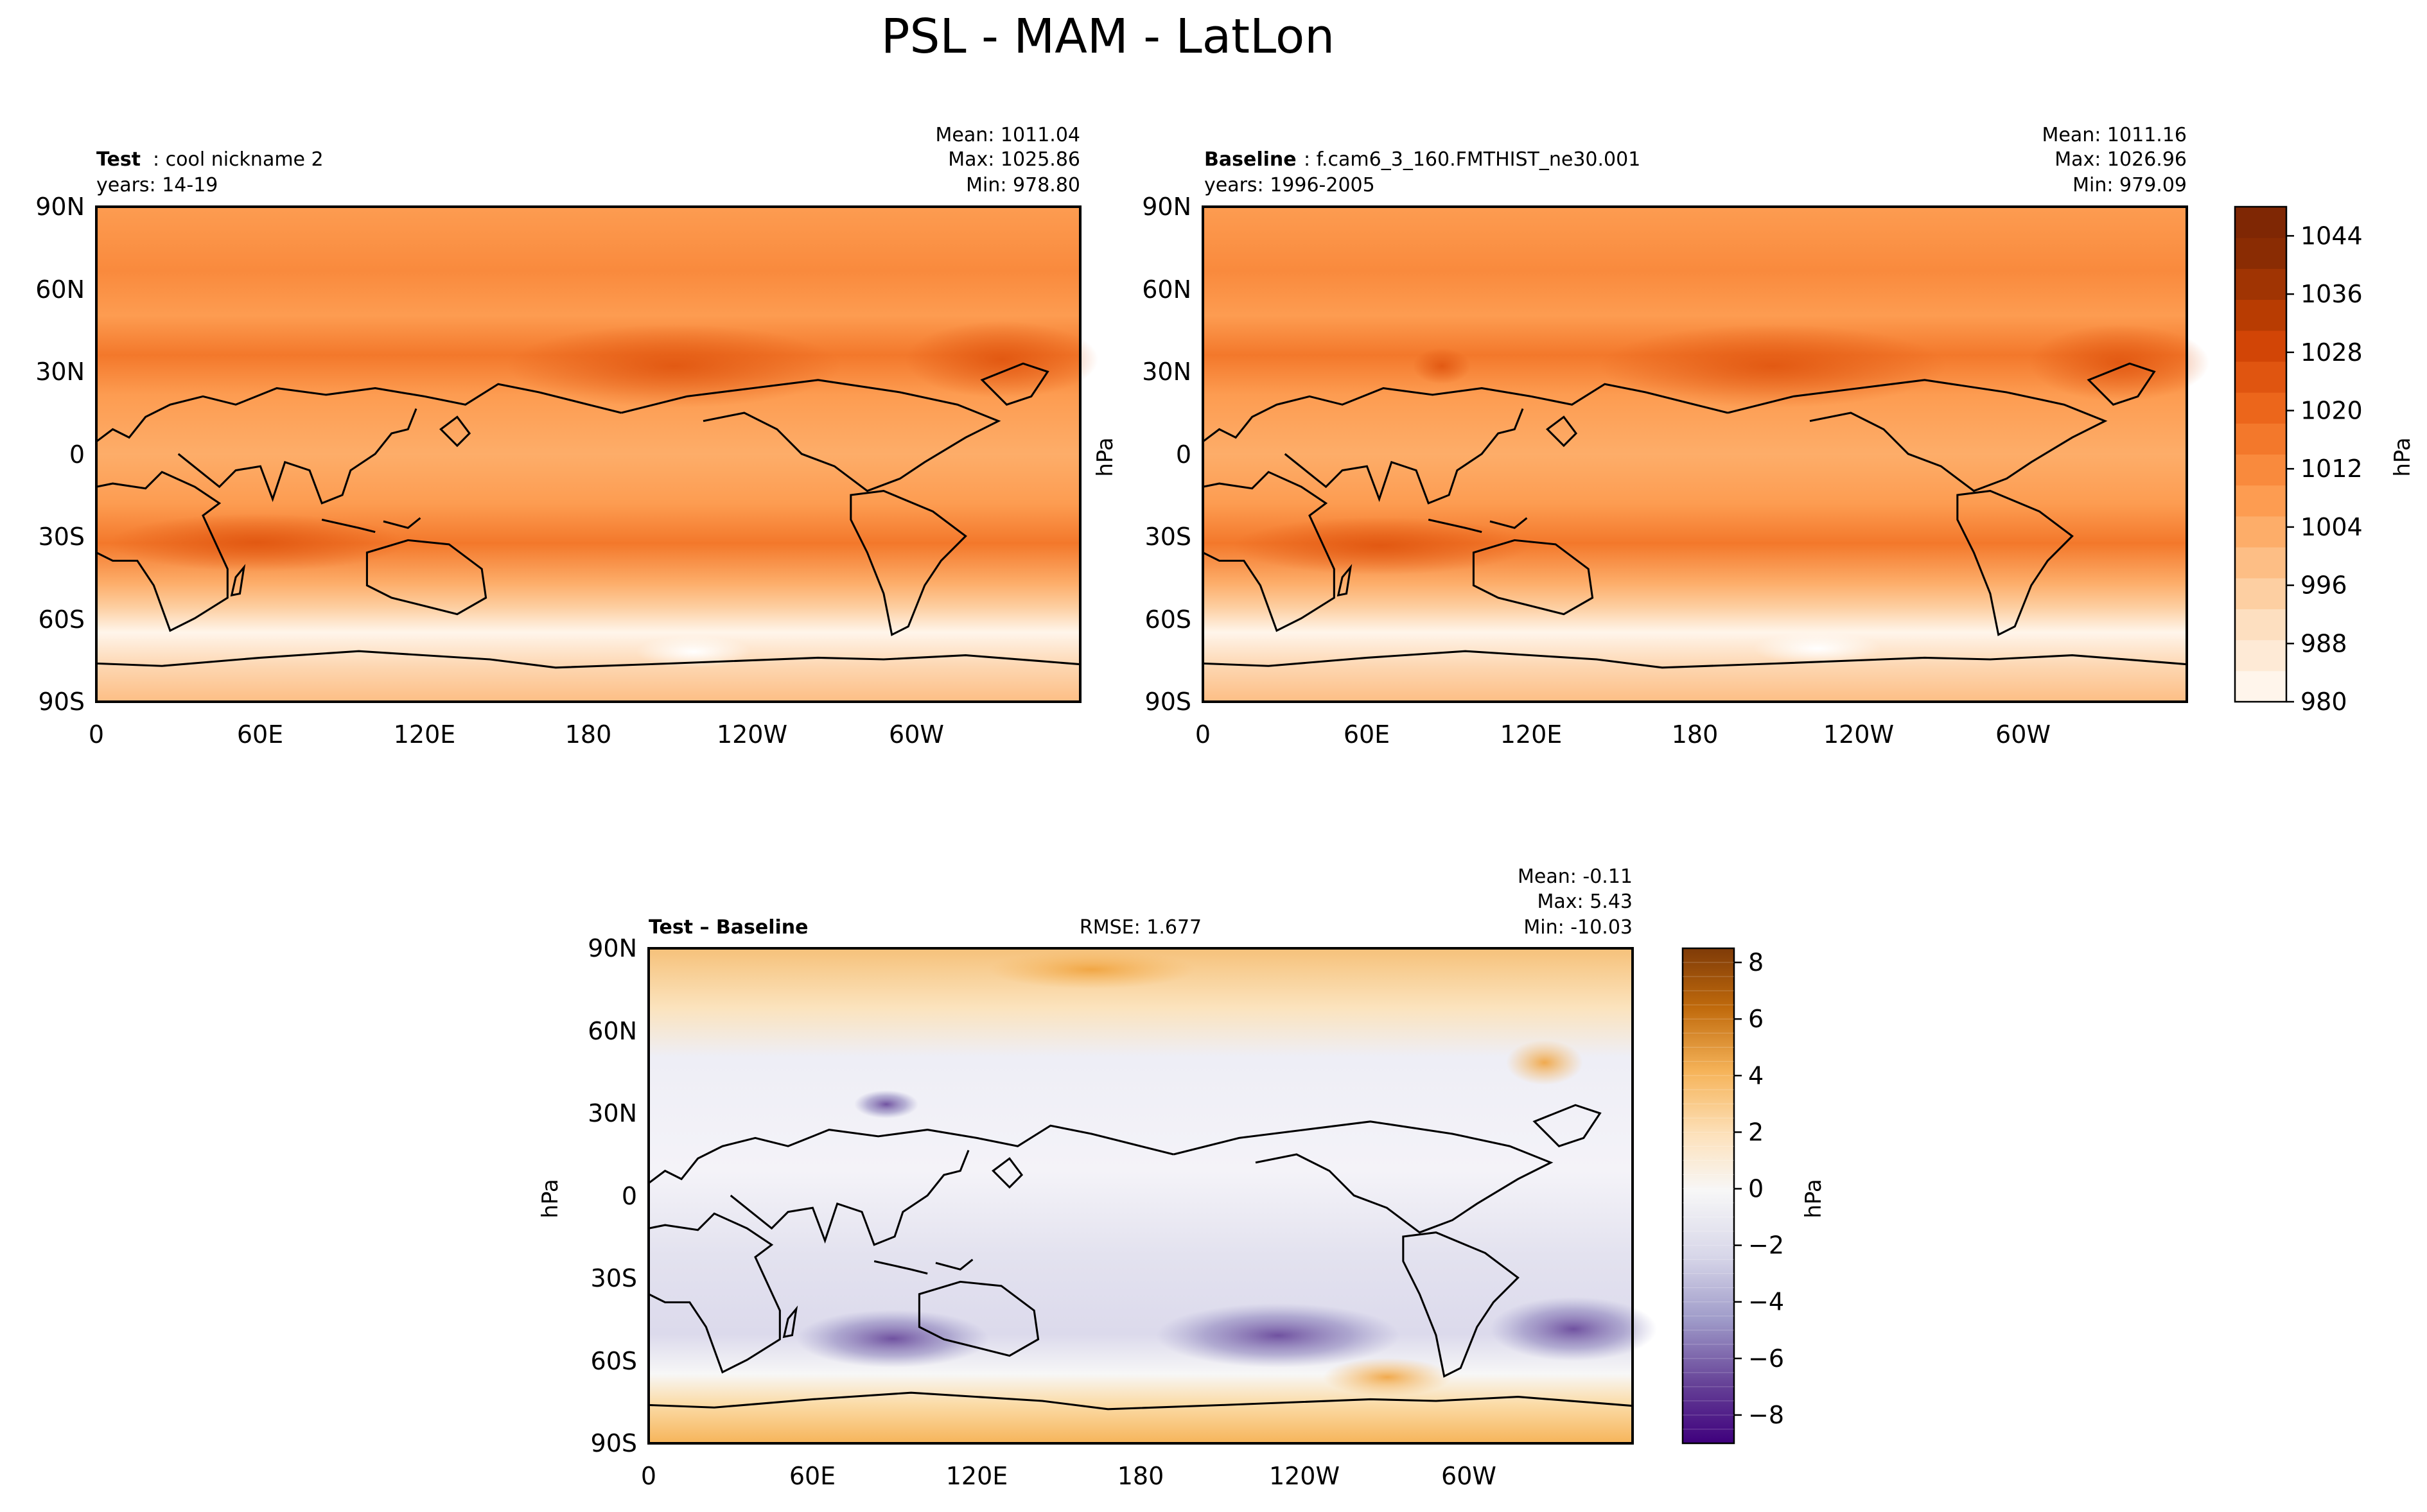  What do you see at coordinates (2331, 294) in the screenshot?
I see `colorbar-tick-label: 1036` at bounding box center [2331, 294].